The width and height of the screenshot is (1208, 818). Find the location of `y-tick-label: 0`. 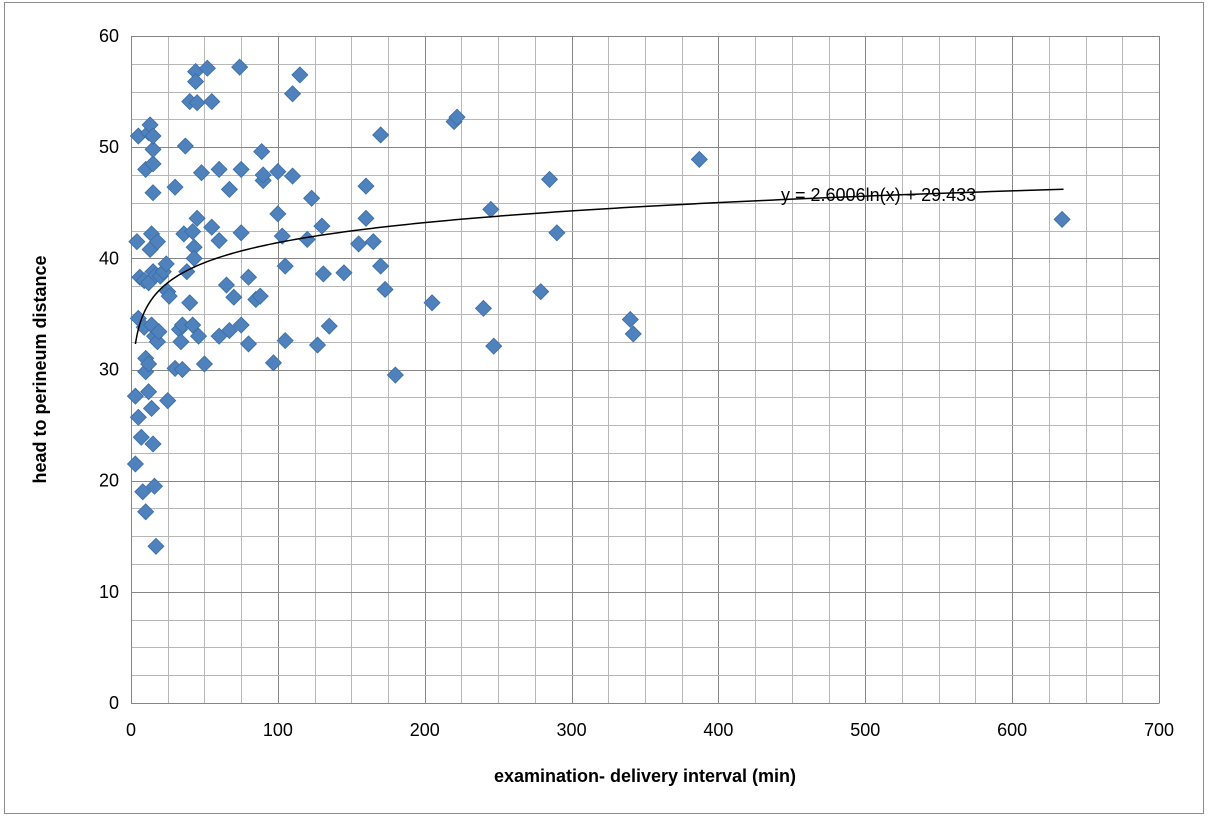

y-tick-label: 0 is located at coordinates (114, 703).